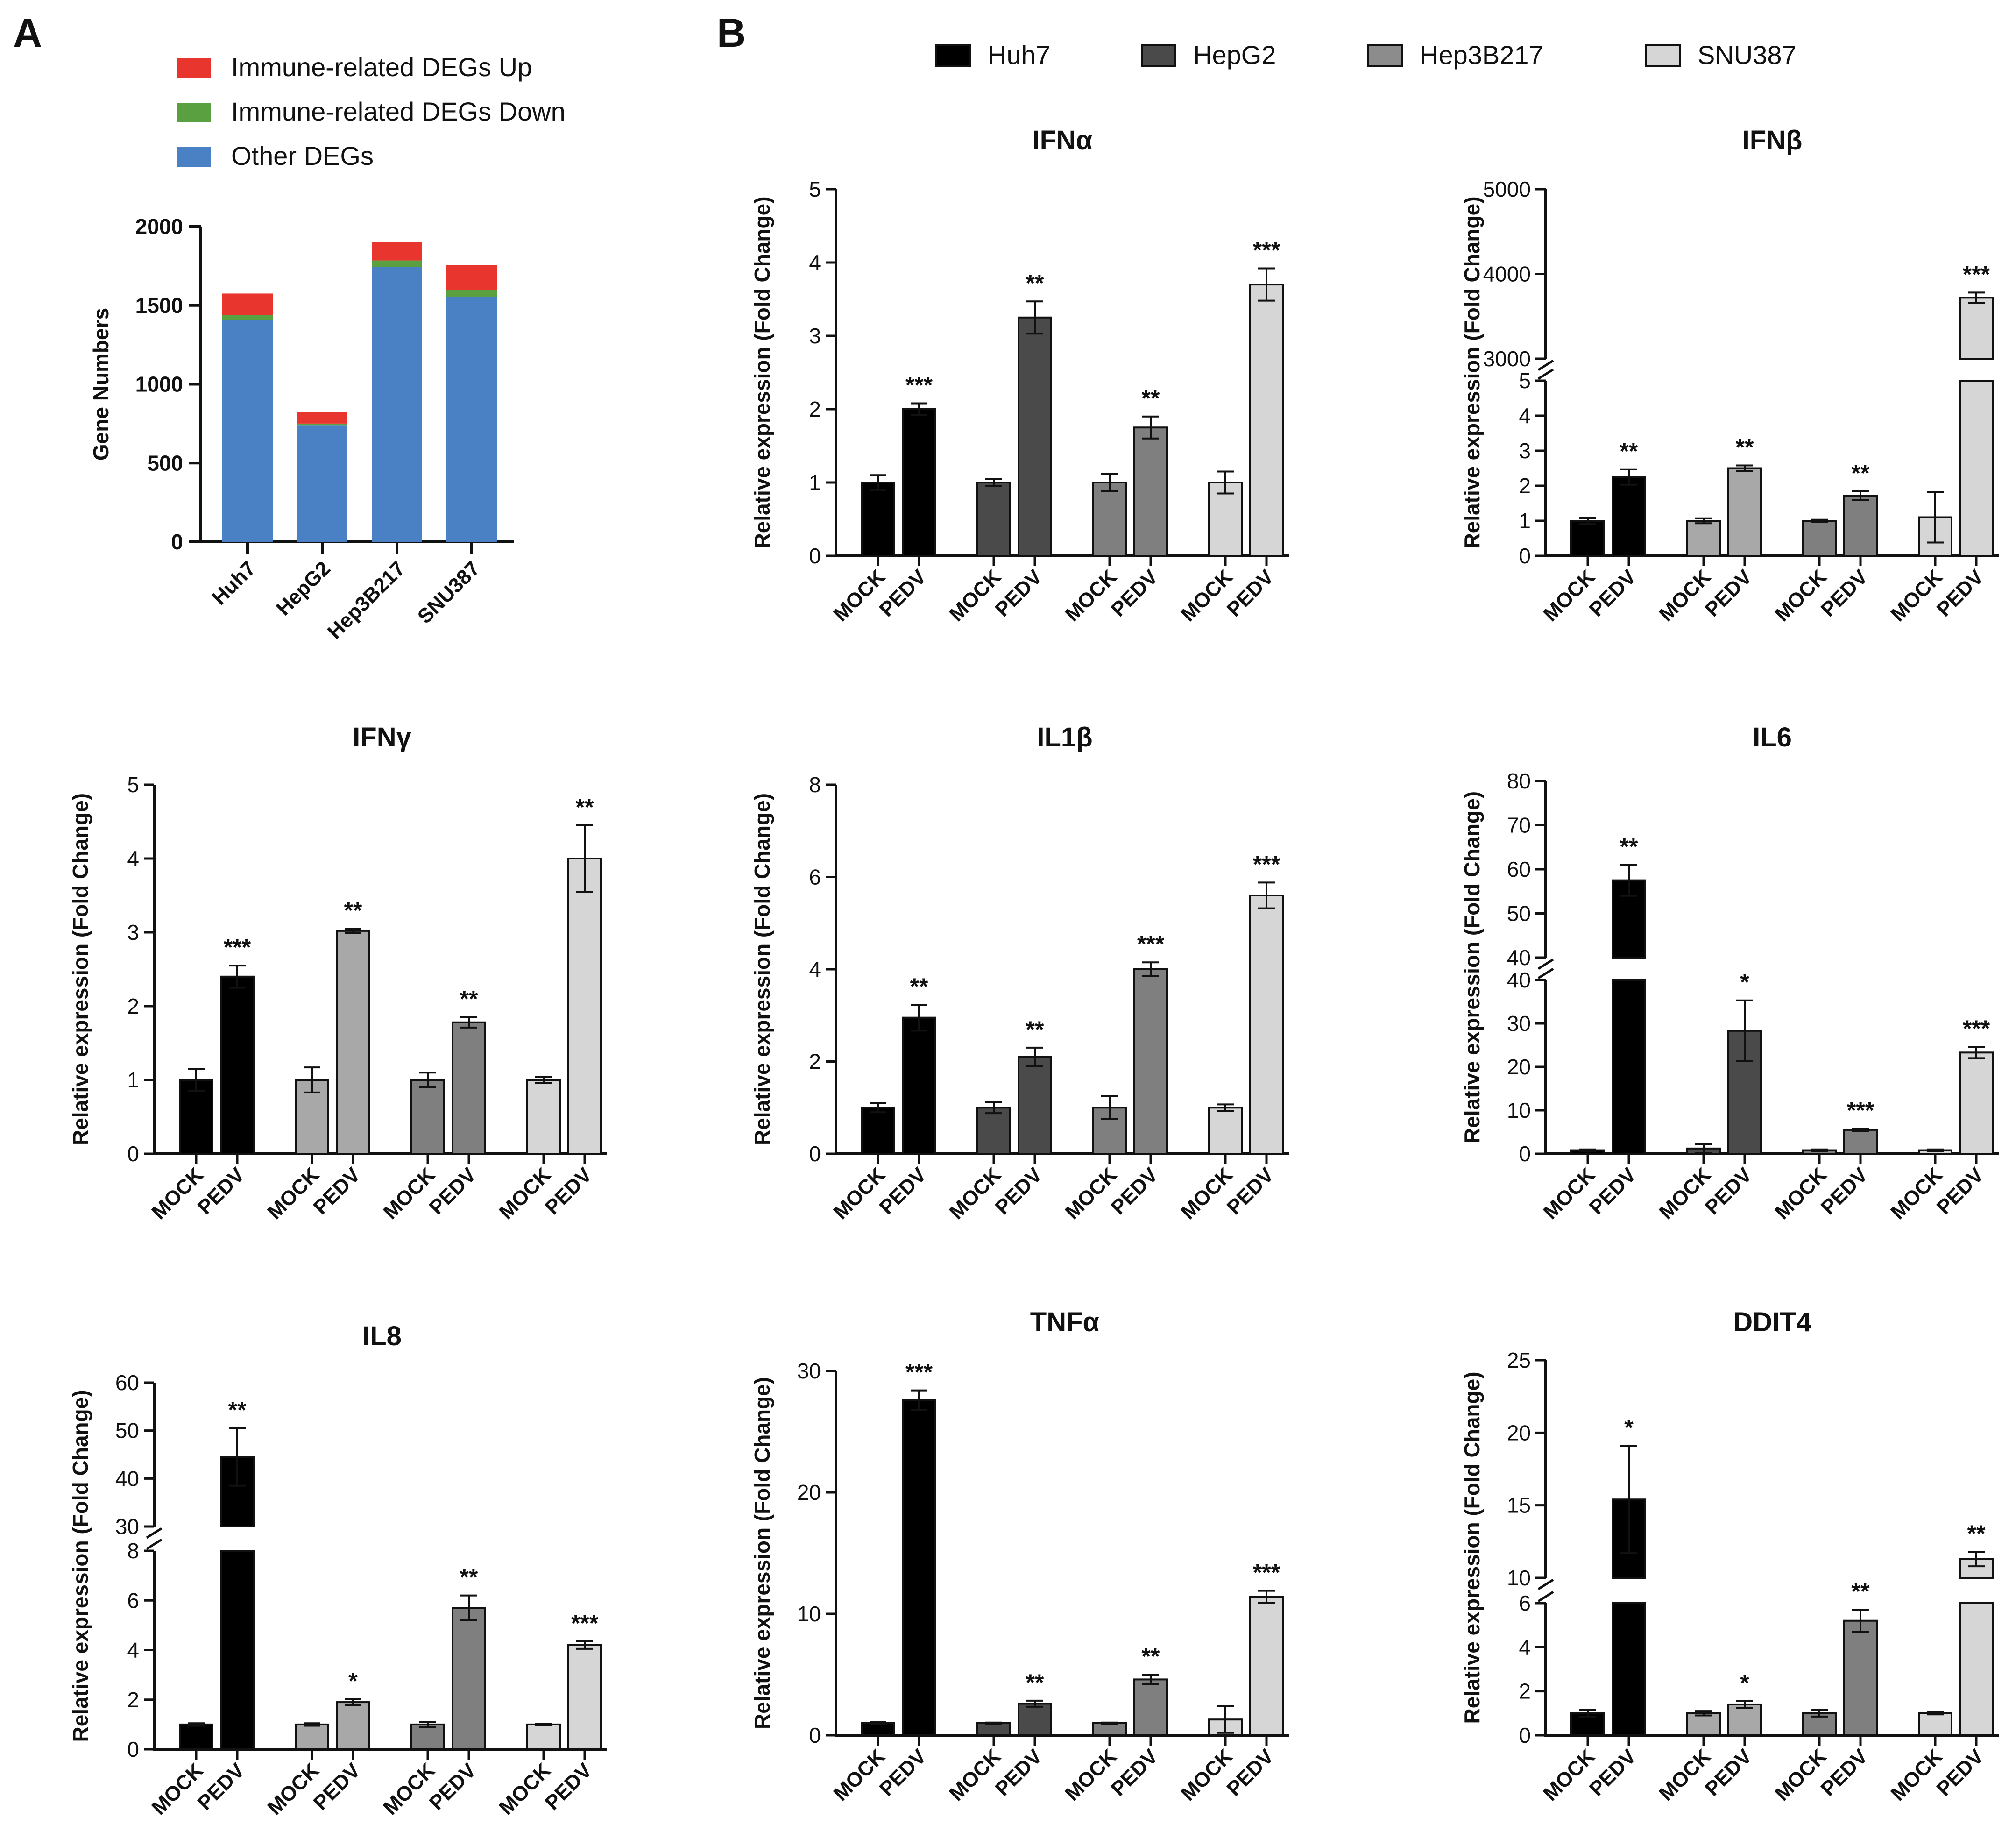  What do you see at coordinates (1035, 437) in the screenshot?
I see `bar-0-1-pedv` at bounding box center [1035, 437].